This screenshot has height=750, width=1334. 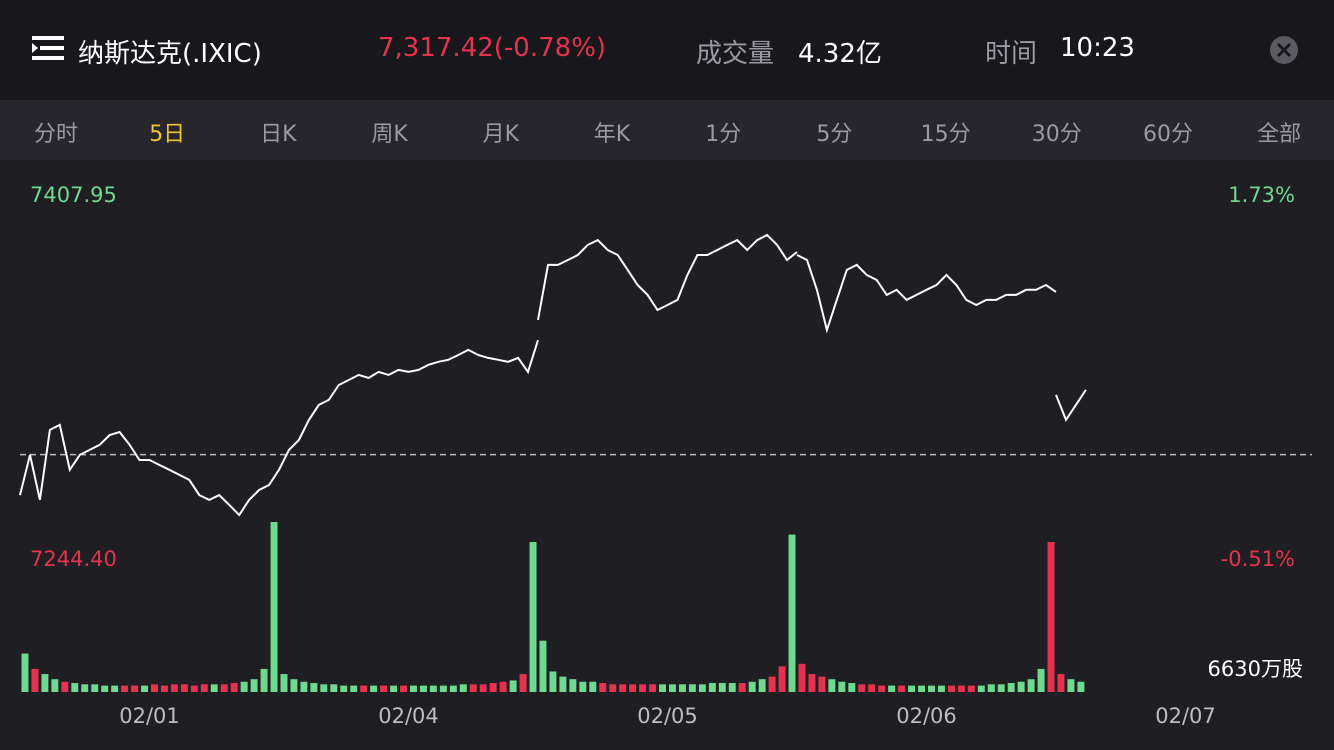 What do you see at coordinates (1168, 134) in the screenshot?
I see `tab: 60分` at bounding box center [1168, 134].